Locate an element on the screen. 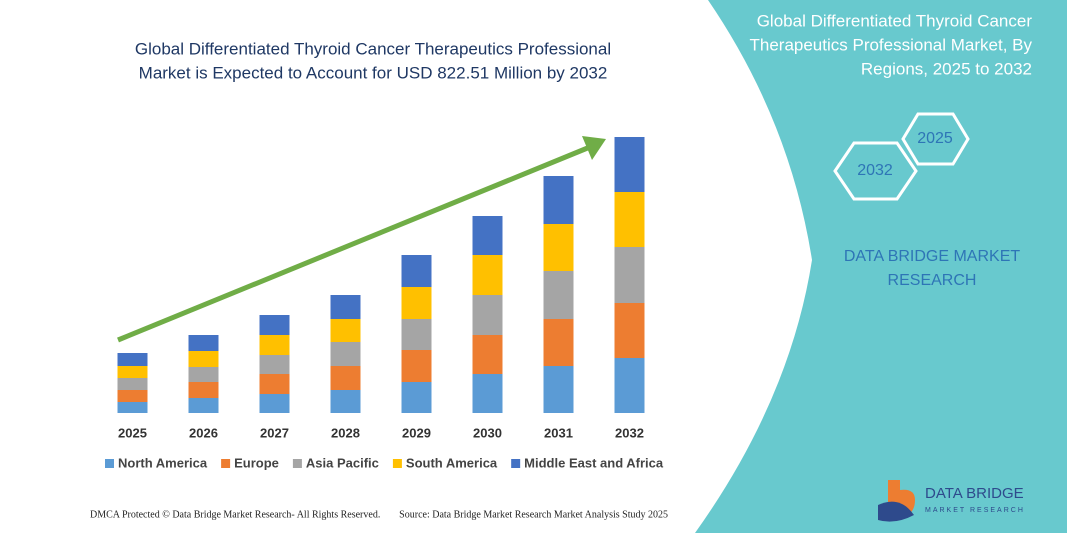  x-tick-label: 2031 is located at coordinates (558, 432).